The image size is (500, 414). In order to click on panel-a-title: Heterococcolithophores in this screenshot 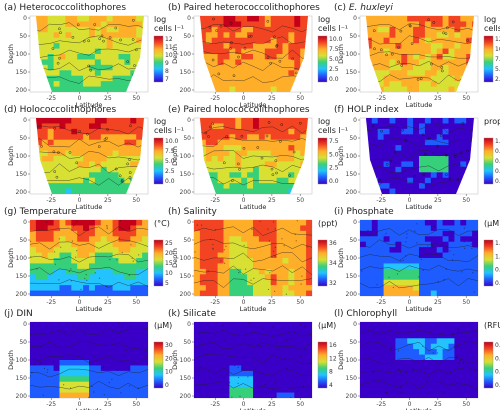, I will do `click(72, 8)`.